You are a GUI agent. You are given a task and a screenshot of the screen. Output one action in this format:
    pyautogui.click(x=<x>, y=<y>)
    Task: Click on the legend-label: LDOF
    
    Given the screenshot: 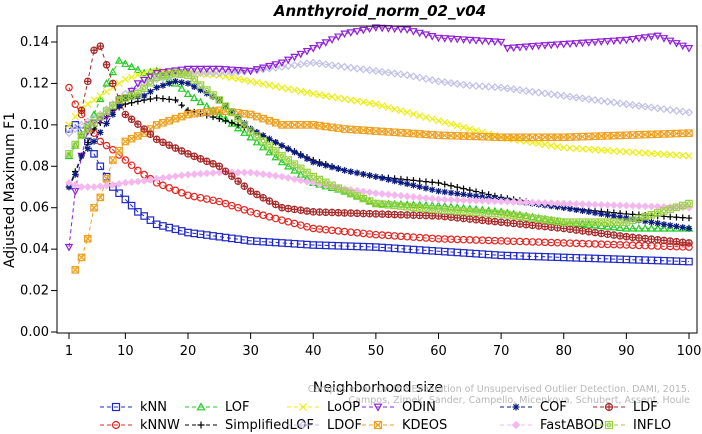 What is the action you would take?
    pyautogui.click(x=344, y=425)
    